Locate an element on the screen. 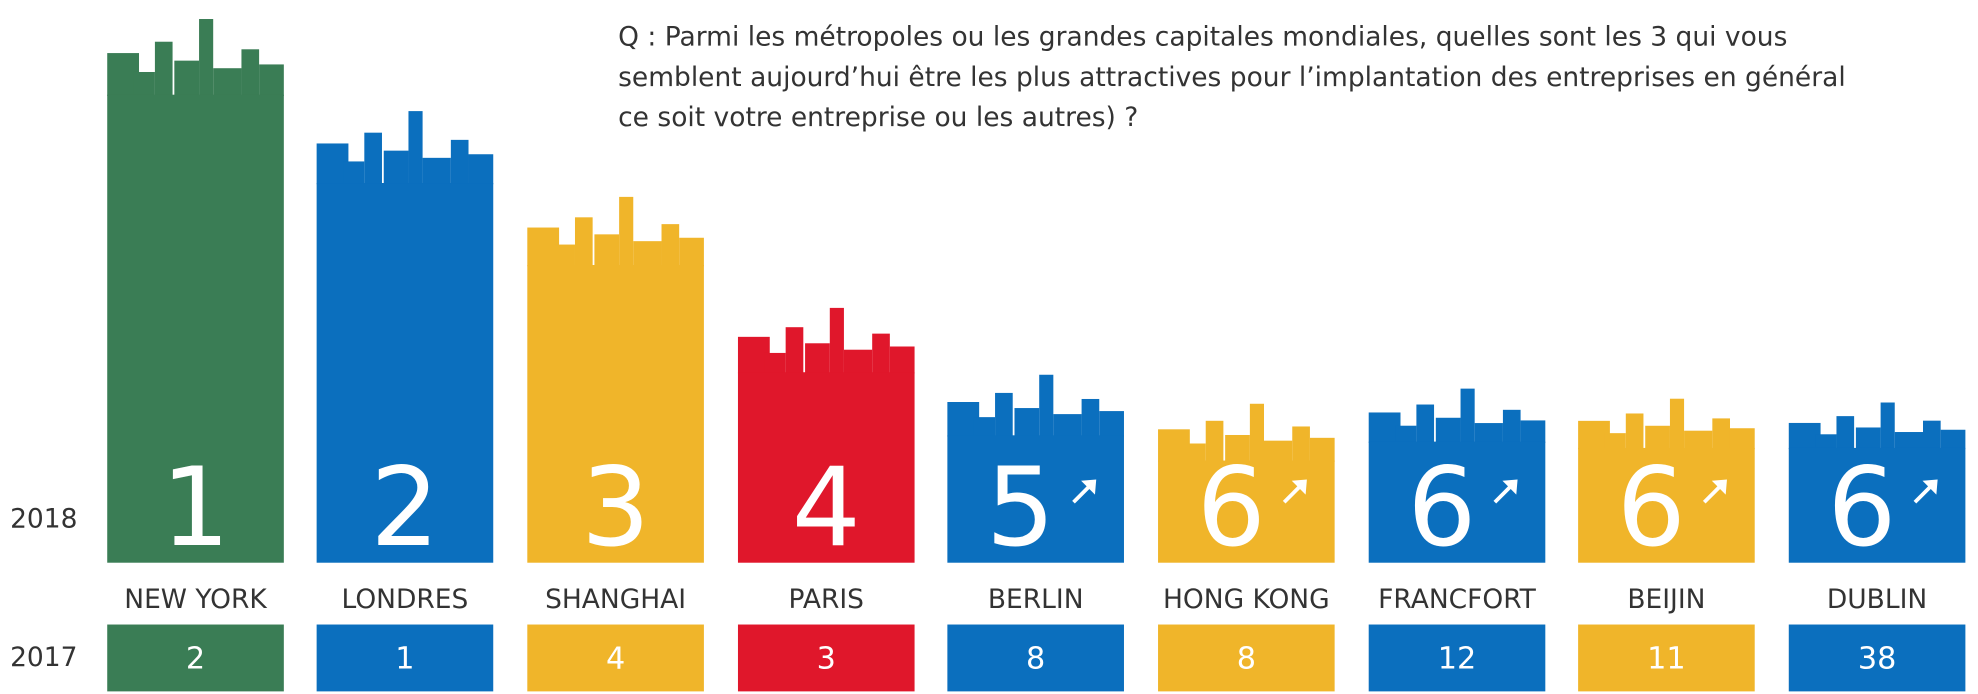 This screenshot has height=694, width=1978. city-column: 6 BEIJIN 11 is located at coordinates (1666, 545).